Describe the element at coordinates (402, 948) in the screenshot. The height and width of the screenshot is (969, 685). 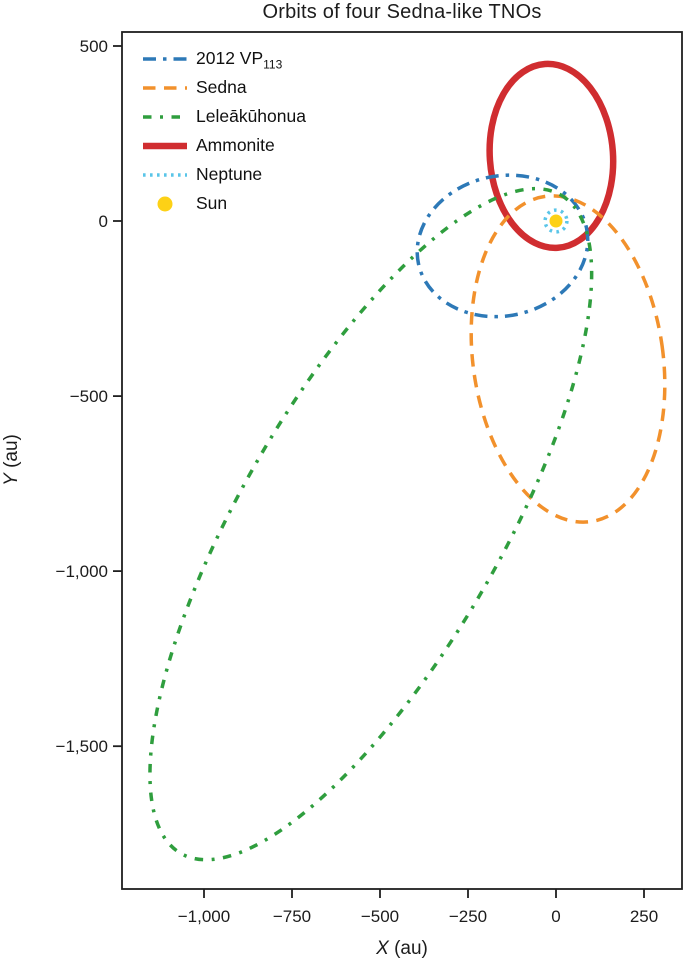
I see `x-axis-label: X (au)` at that location.